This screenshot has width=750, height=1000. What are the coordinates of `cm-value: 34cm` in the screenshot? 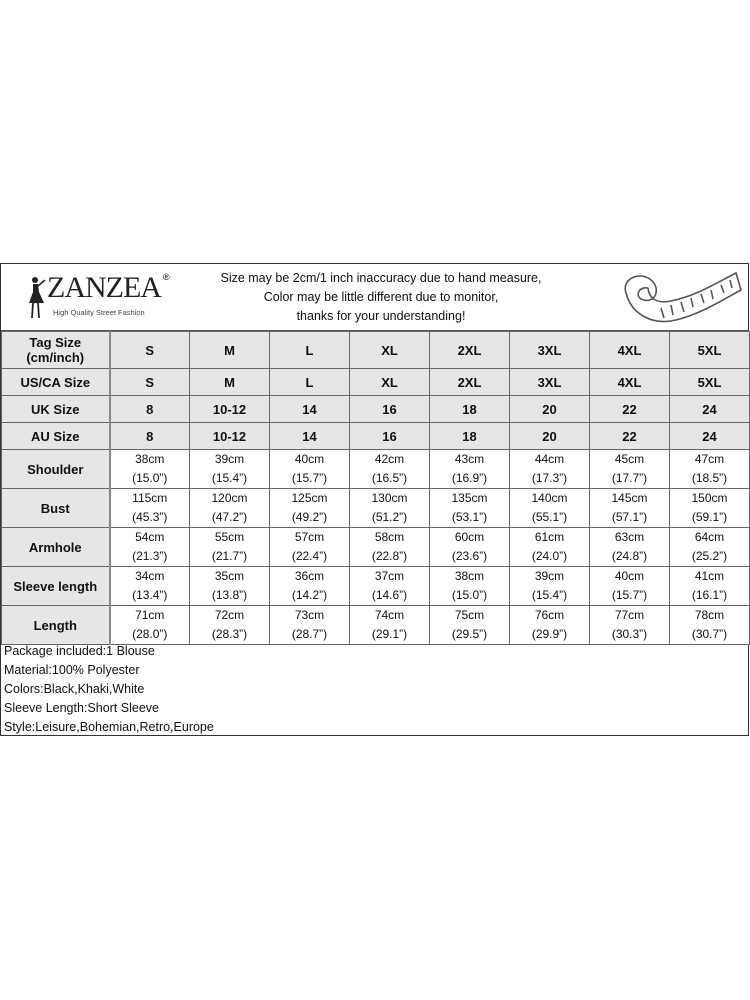 It's located at (150, 576).